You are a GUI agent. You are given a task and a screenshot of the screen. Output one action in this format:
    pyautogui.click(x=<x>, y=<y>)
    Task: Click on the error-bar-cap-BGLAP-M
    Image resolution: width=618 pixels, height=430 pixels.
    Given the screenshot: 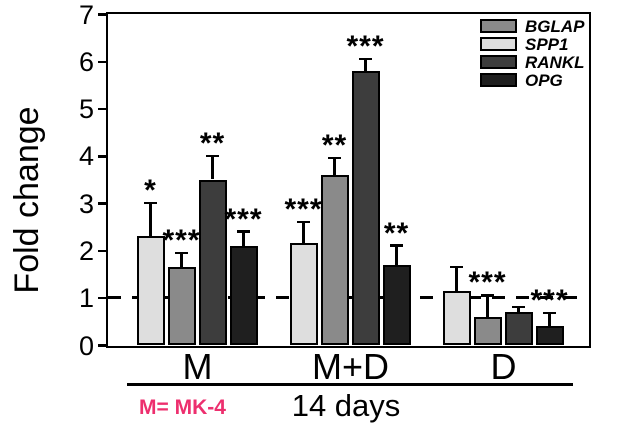 What is the action you would take?
    pyautogui.click(x=181, y=253)
    